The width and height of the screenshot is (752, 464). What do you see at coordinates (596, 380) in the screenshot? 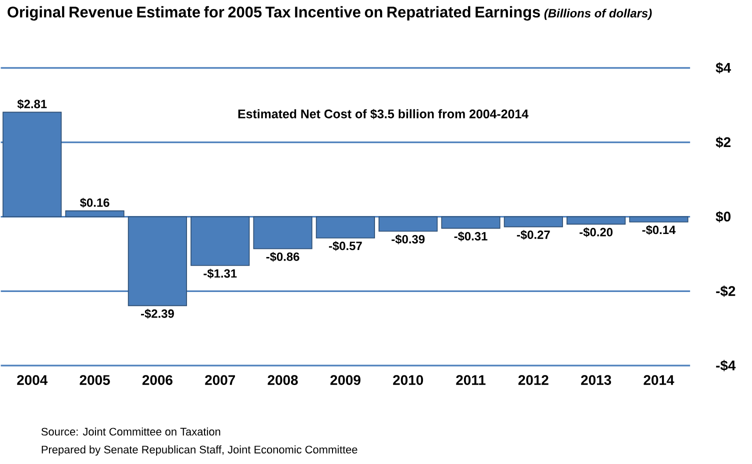
I see `x-tick-label: 2013` at bounding box center [596, 380].